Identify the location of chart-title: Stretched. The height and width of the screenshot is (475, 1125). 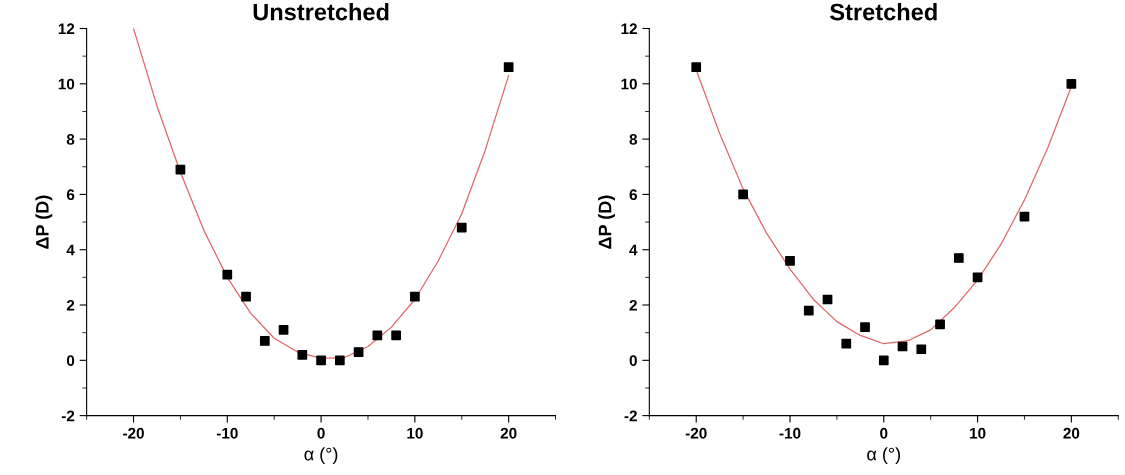
(883, 12).